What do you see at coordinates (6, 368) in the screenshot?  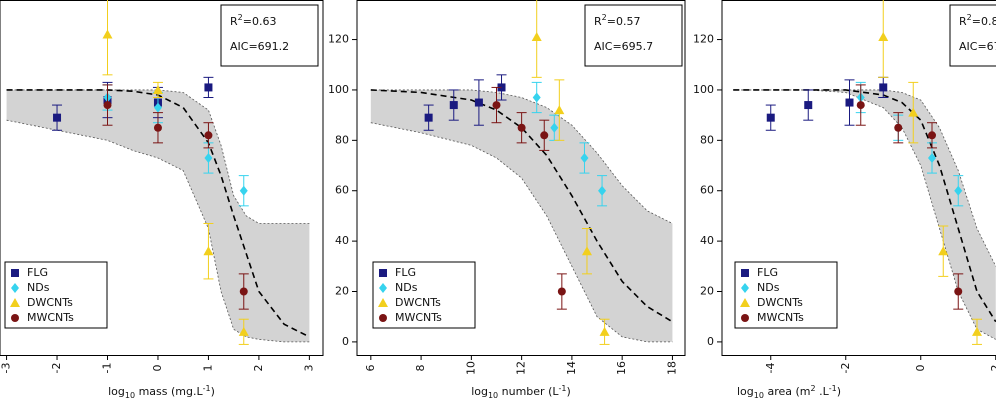 I see `x-tick-label: -3` at bounding box center [6, 368].